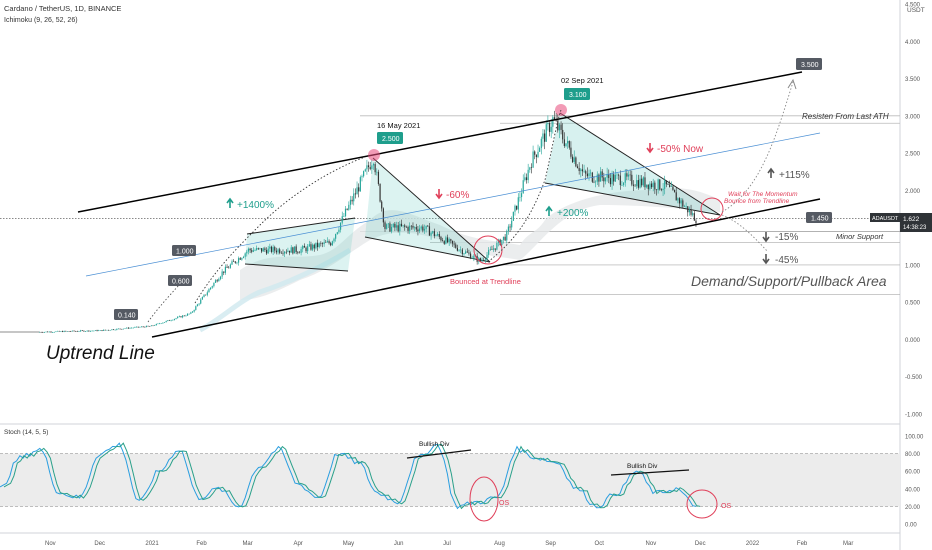 The image size is (932, 550). What do you see at coordinates (913, 6) in the screenshot?
I see `price-tick-label: 4.500` at bounding box center [913, 6].